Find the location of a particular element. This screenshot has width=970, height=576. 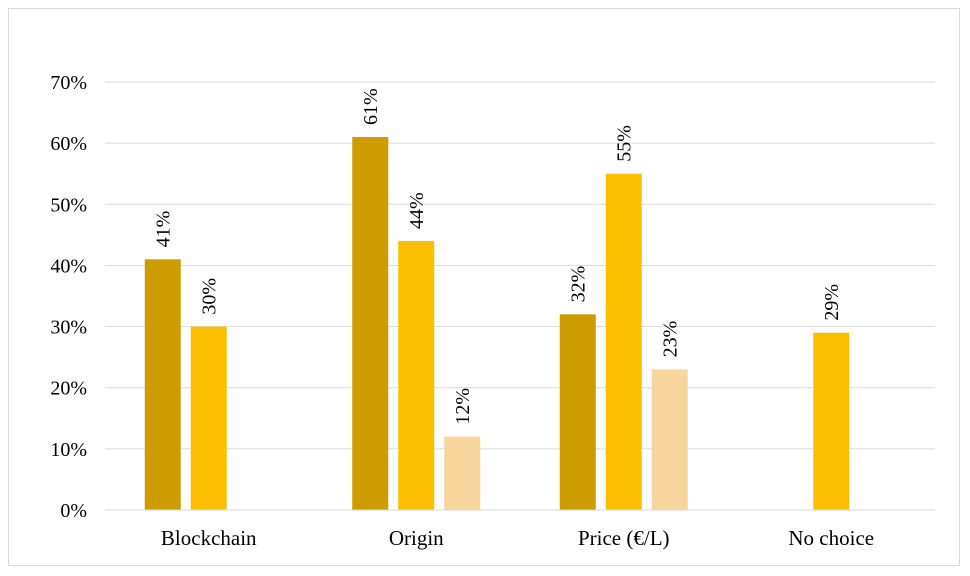

x-category-label: Blockchain is located at coordinates (209, 538).